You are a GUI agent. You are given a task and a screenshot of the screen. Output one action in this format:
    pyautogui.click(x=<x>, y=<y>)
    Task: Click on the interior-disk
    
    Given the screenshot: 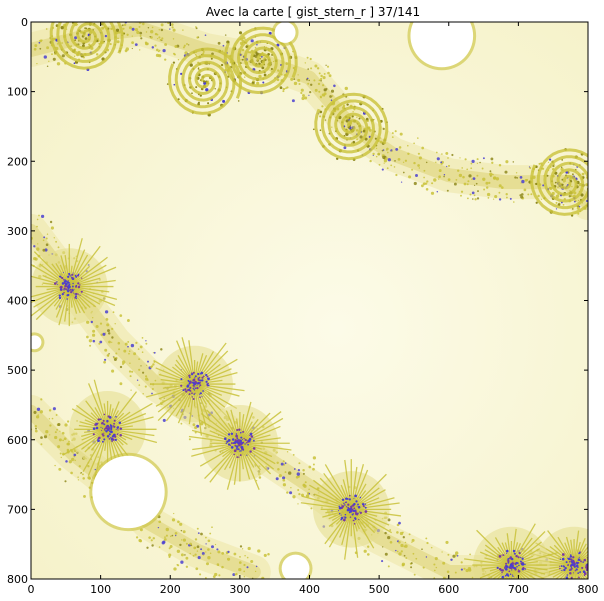 What is the action you would take?
    pyautogui.click(x=128, y=492)
    